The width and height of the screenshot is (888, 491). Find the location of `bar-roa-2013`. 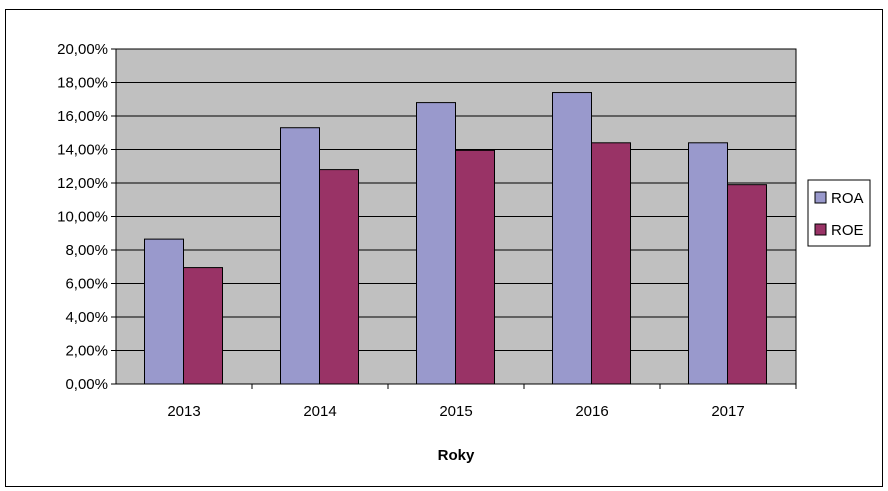

bar-roa-2013 is located at coordinates (164, 311).